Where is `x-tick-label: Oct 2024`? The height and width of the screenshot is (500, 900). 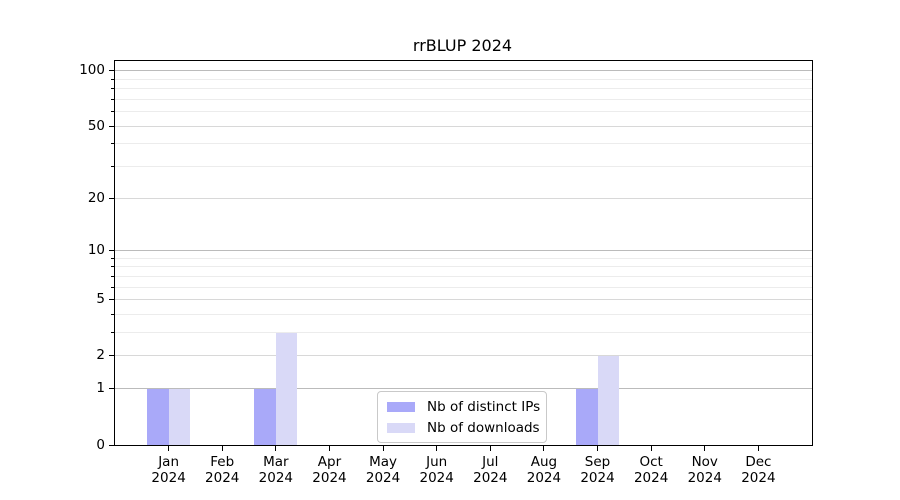 x-tick-label: Oct 2024 is located at coordinates (651, 470).